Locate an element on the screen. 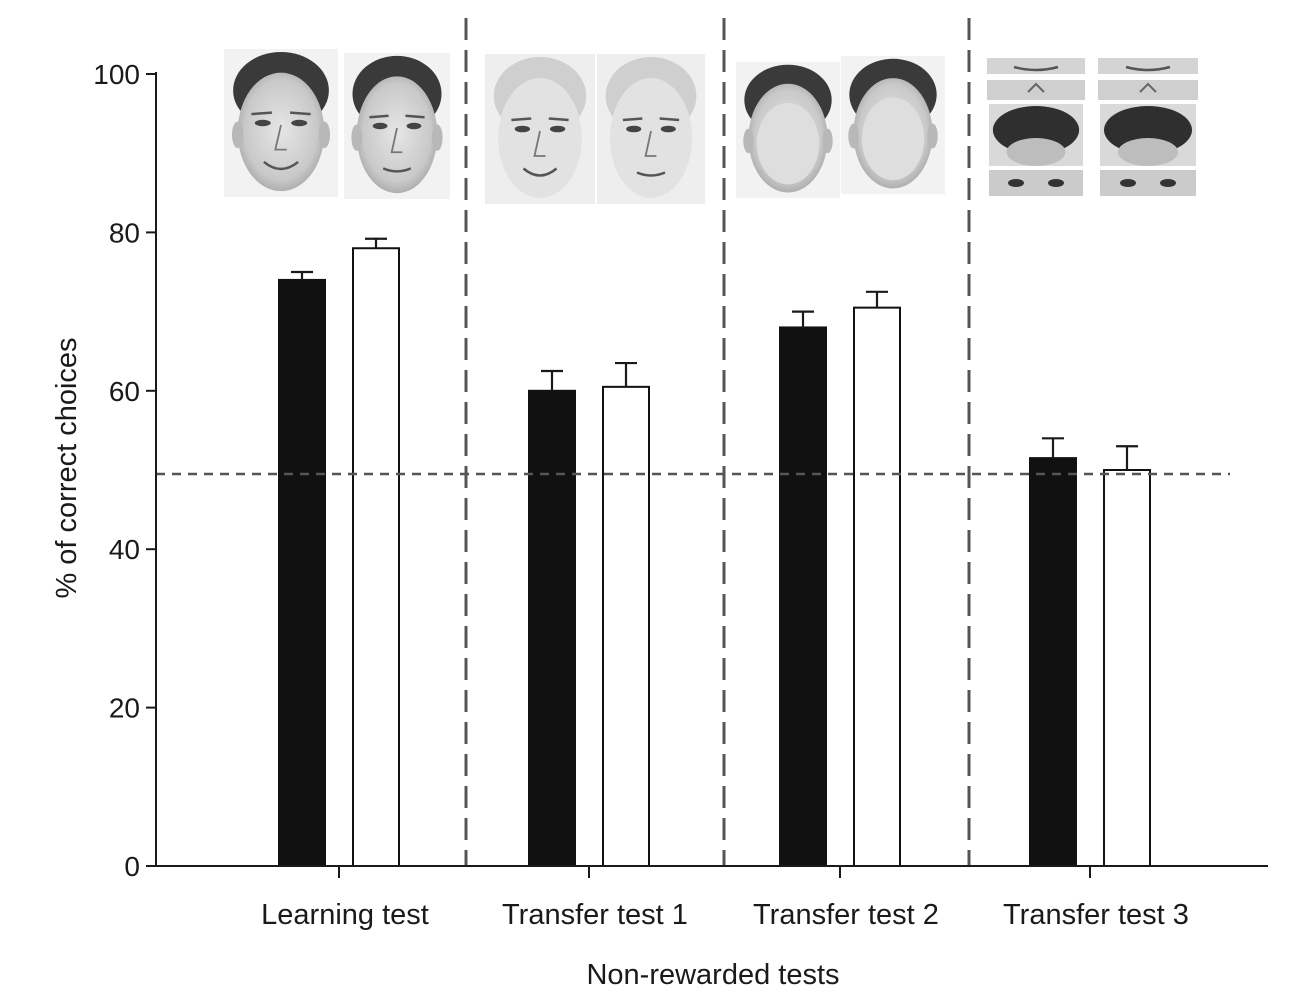 Image resolution: width=1295 pixels, height=1002 pixels. y-tick-label: 20 is located at coordinates (124, 708).